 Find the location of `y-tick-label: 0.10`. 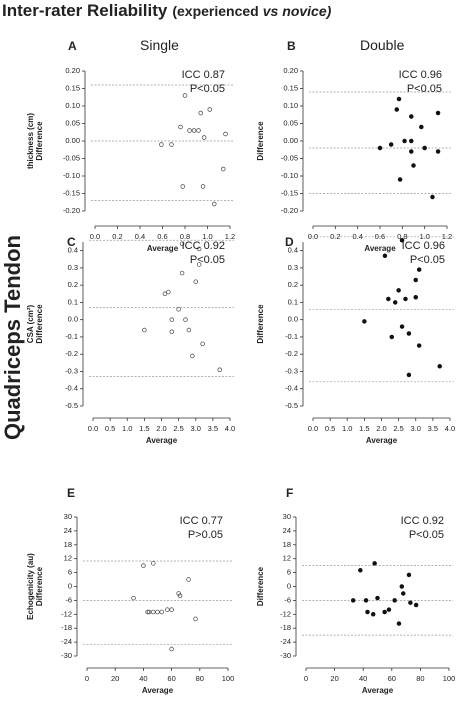

y-tick-label: 0.10 is located at coordinates (290, 105).